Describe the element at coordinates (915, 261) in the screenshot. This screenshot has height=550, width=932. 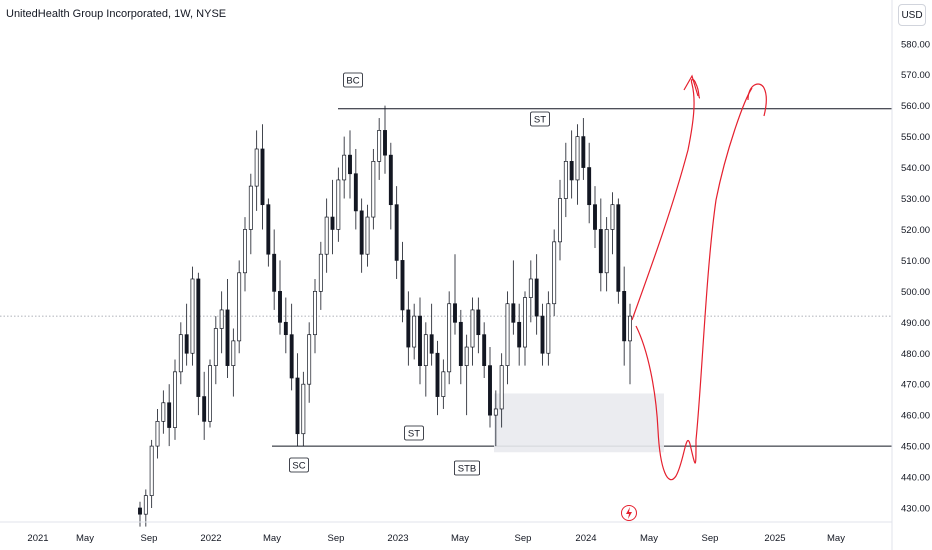
I see `price-tick-label: 510.00` at that location.